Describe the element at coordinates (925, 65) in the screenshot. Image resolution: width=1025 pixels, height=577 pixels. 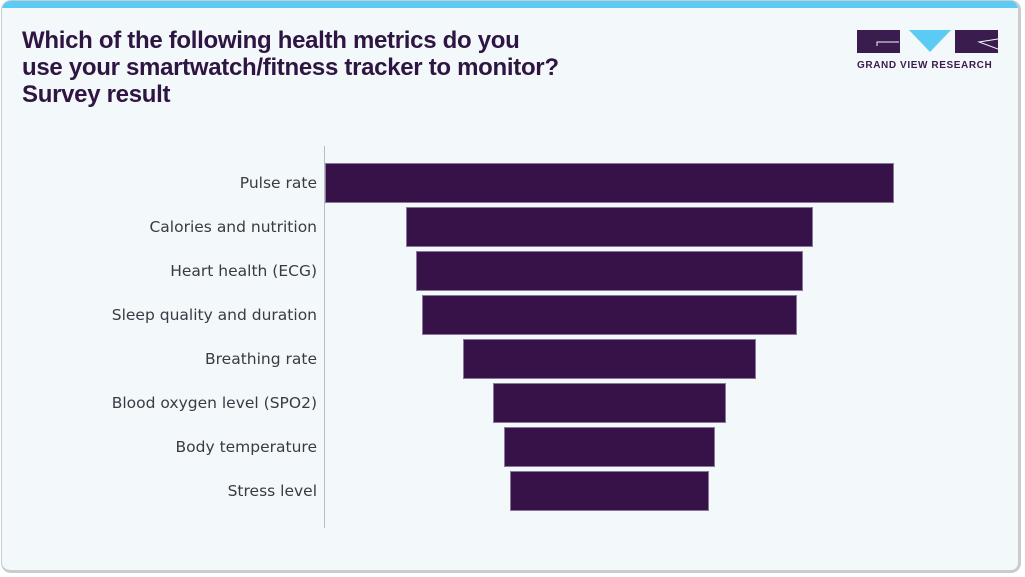
I see `logo-wordmark: GRAND VIEW RESEARCH` at that location.